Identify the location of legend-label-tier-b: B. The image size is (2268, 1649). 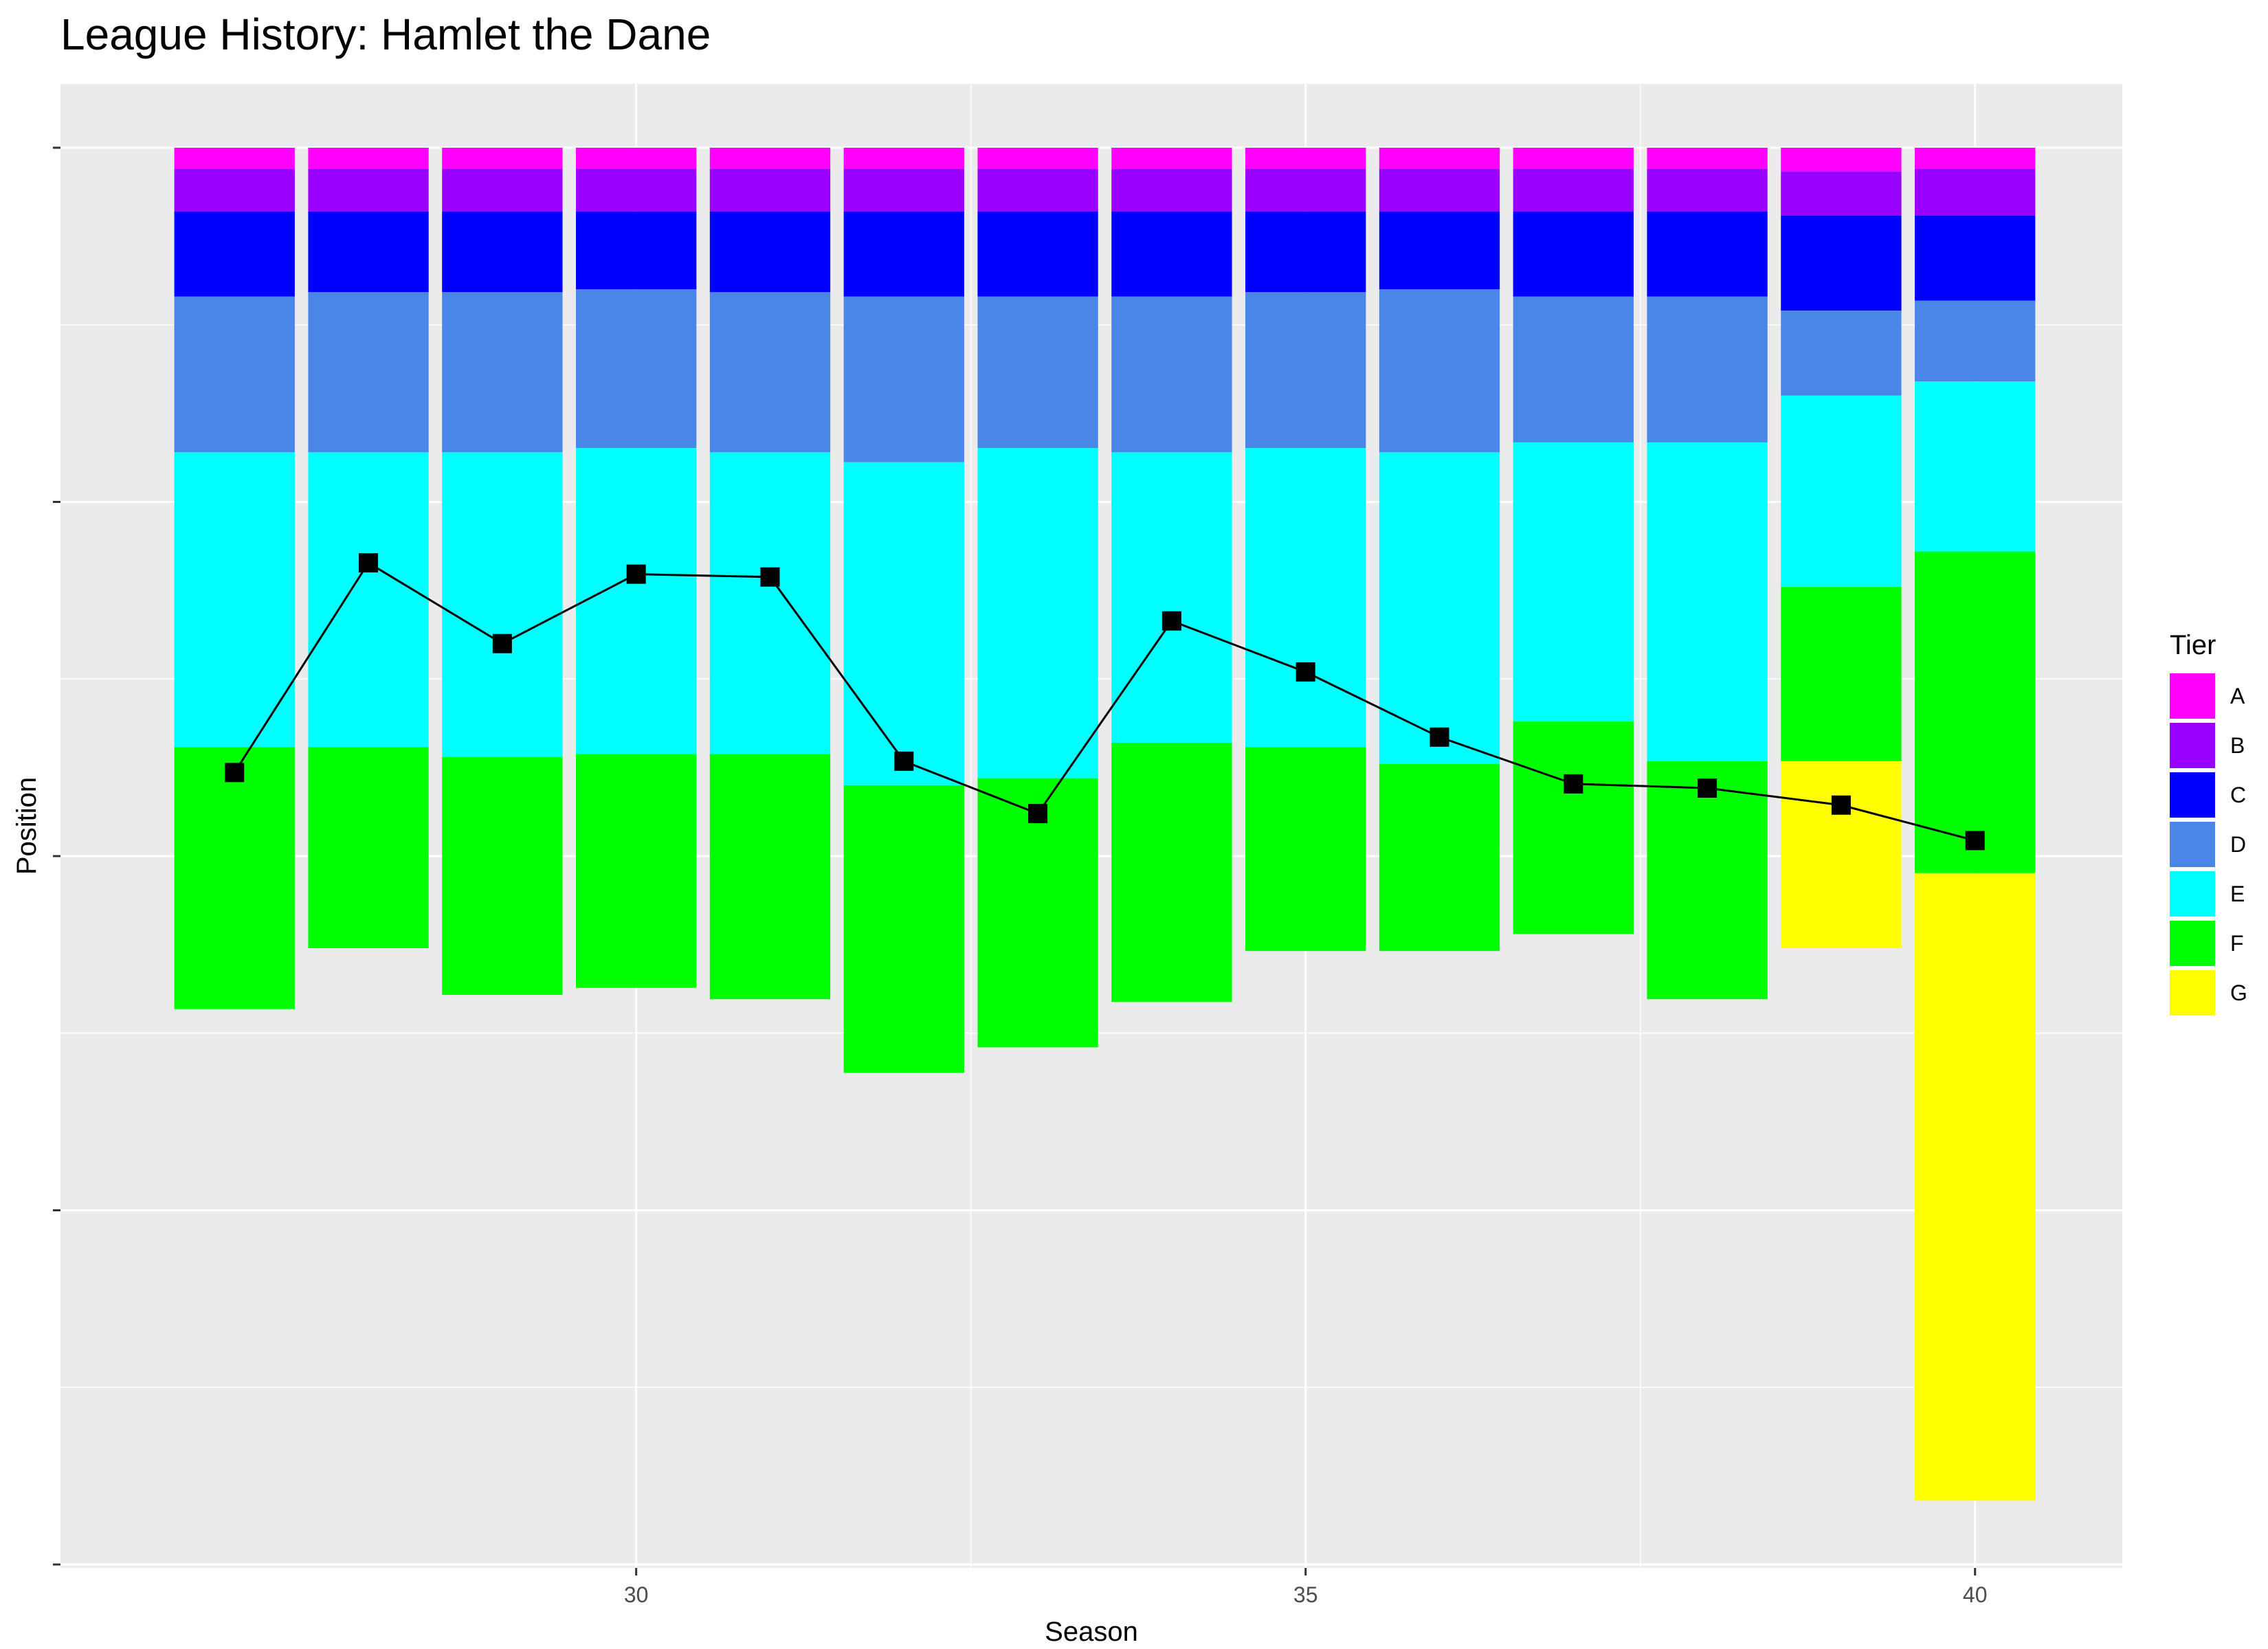
(2237, 745).